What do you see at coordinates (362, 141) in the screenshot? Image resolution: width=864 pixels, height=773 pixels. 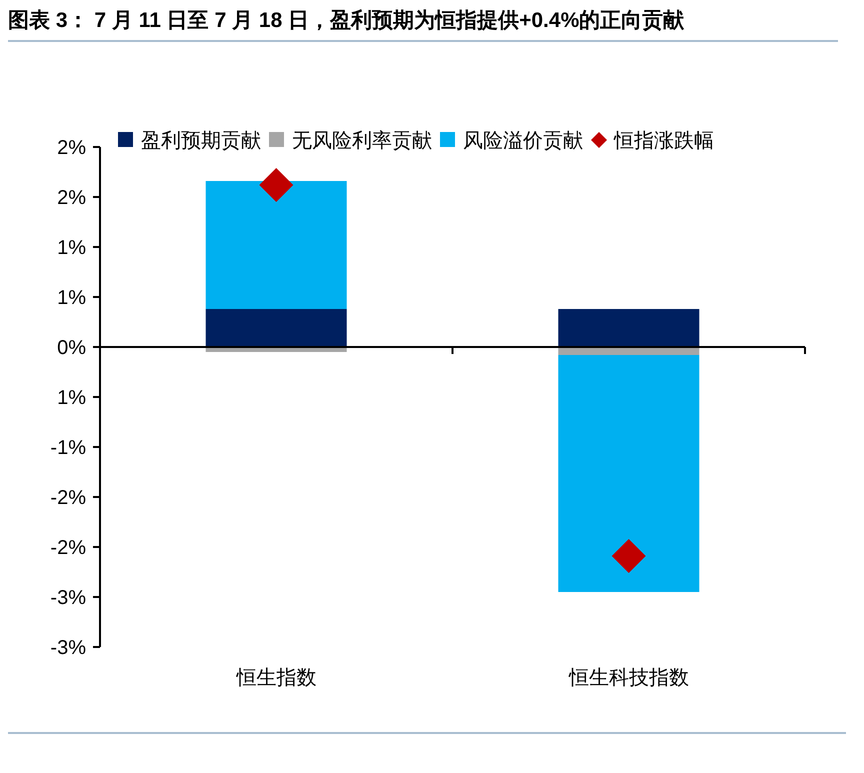 I see `legend-label: 无风险利率贡献` at bounding box center [362, 141].